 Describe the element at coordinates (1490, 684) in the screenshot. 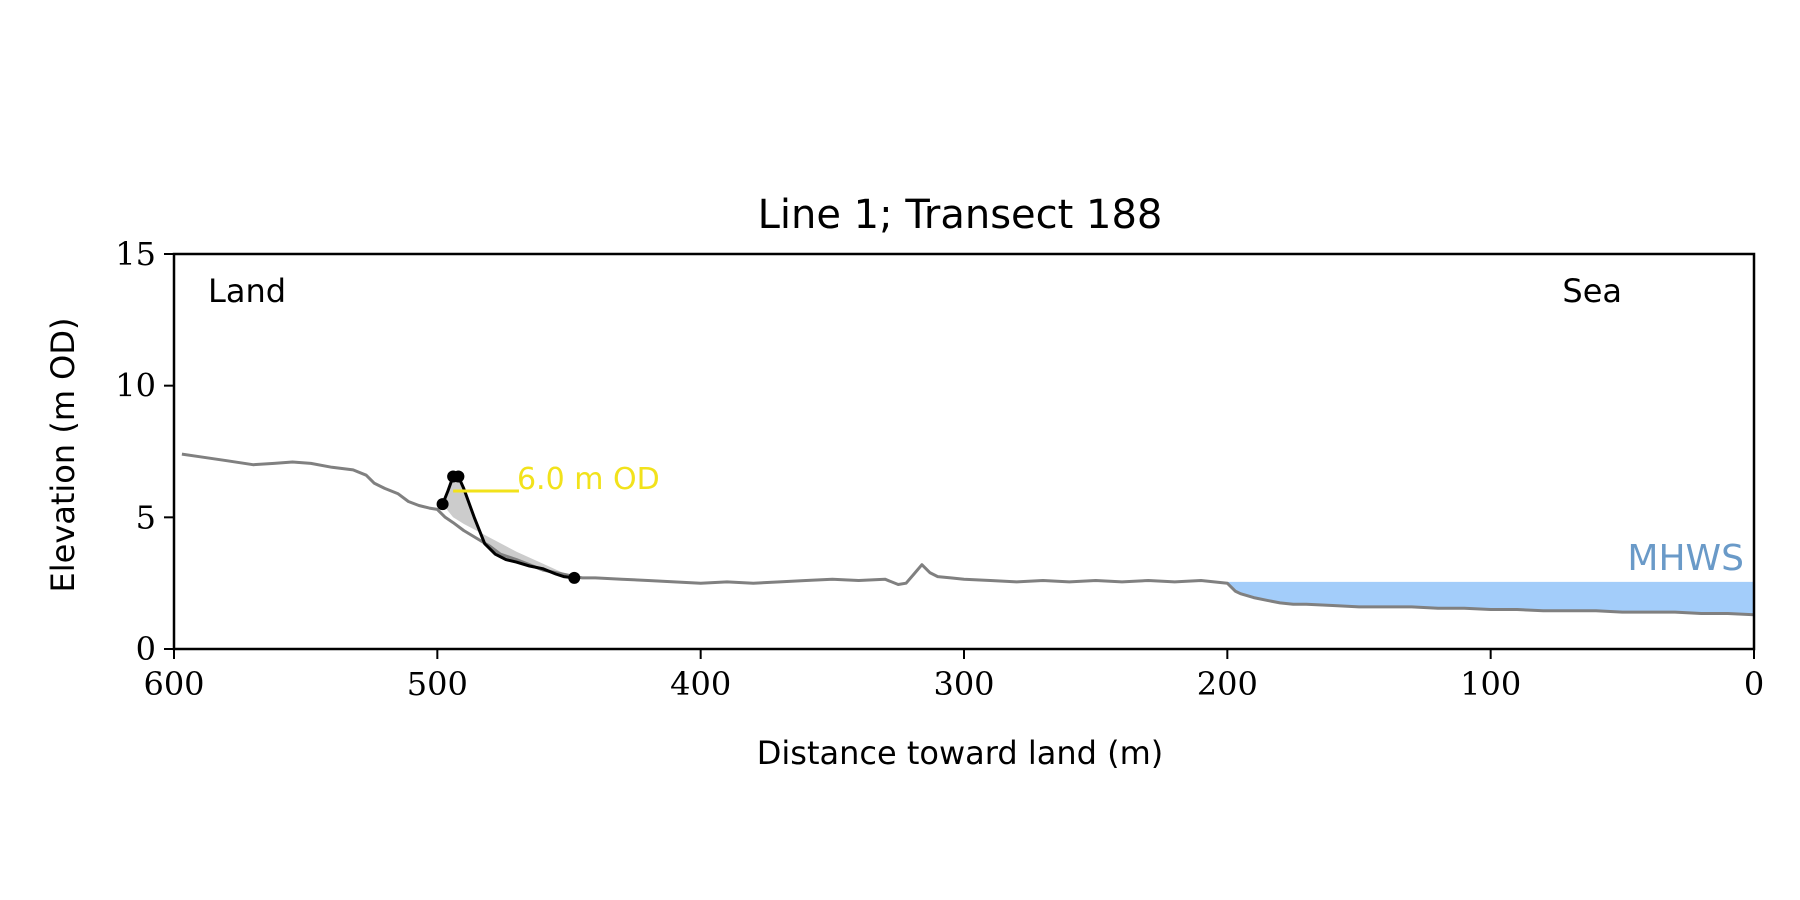

I see `x-tick-label: 100` at that location.